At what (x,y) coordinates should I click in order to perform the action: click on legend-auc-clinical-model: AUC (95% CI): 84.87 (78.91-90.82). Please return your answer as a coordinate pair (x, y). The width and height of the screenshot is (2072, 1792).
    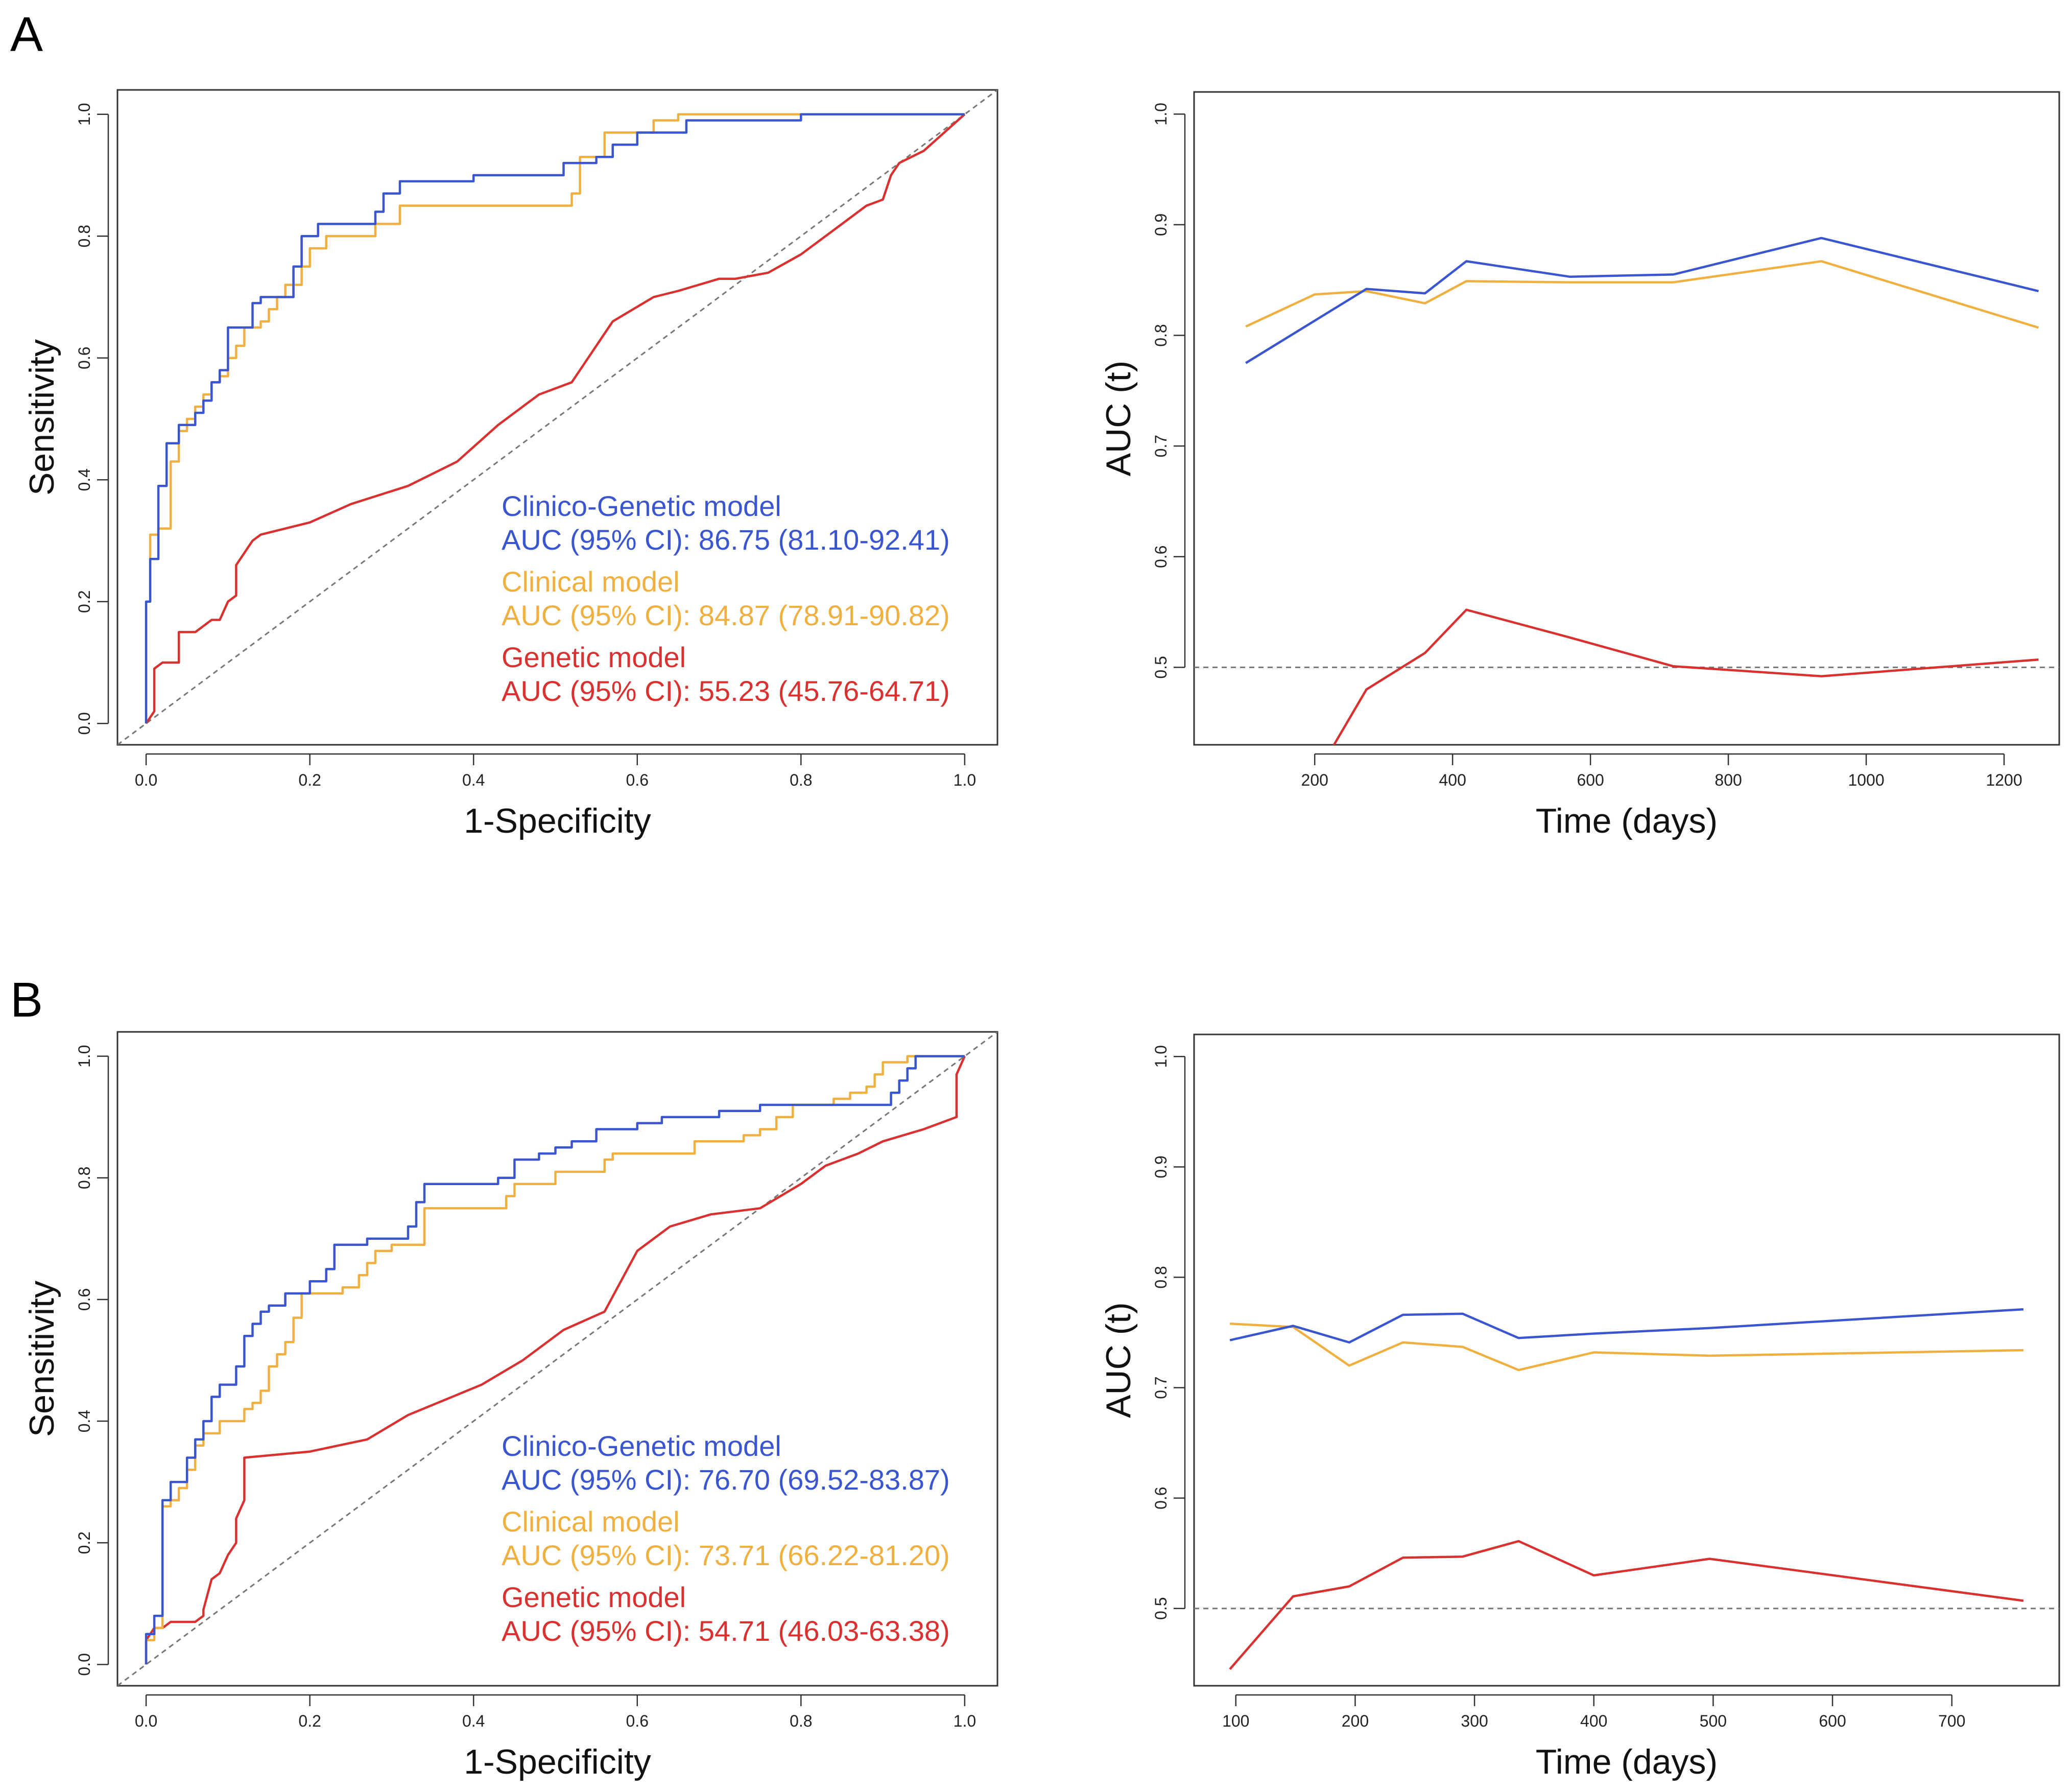
    Looking at the image, I should click on (726, 615).